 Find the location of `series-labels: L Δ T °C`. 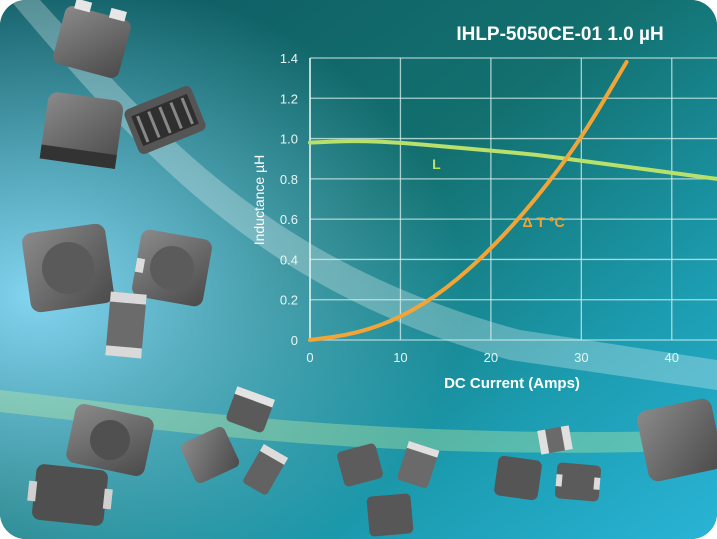

series-labels: L Δ T °C is located at coordinates (498, 193).